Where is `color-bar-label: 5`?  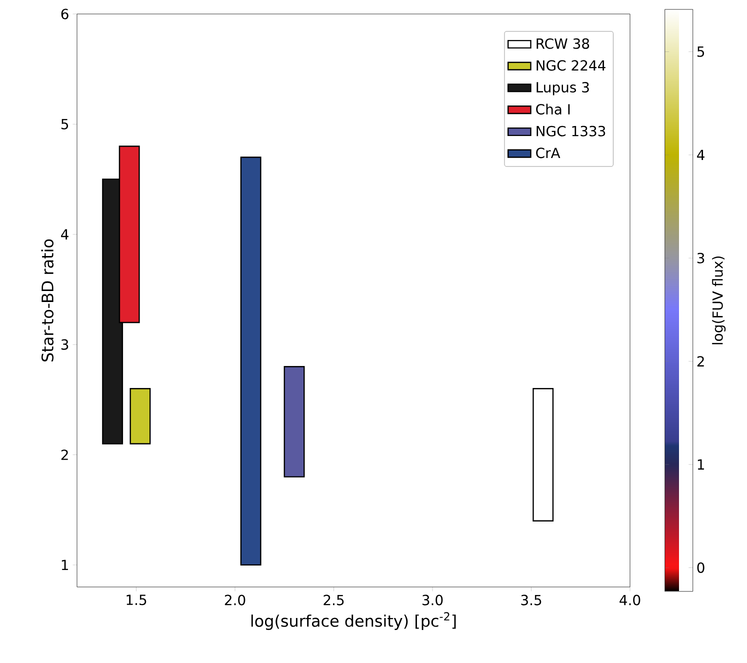
color-bar-label: 5 is located at coordinates (700, 51).